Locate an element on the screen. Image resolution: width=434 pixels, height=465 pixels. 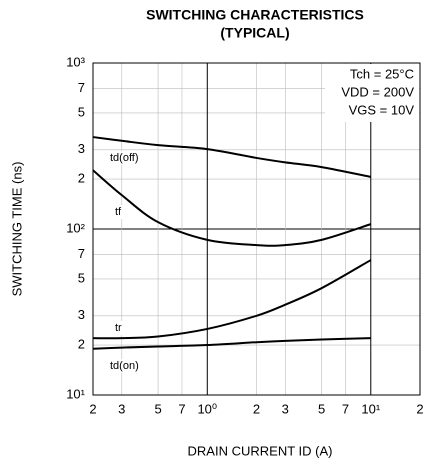
annotation-box is located at coordinates (372, 93).